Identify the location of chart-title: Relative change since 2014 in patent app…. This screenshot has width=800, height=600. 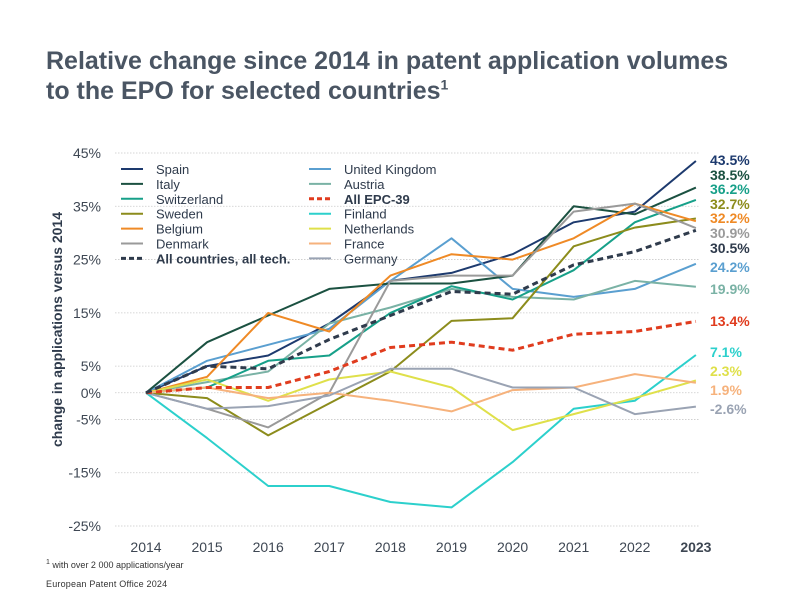
(396, 76).